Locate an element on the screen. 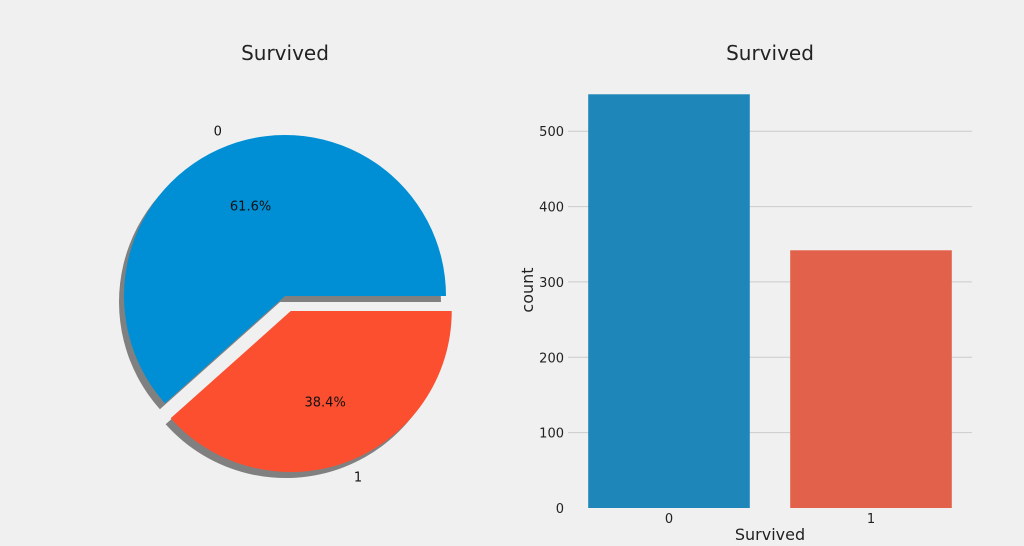  x-axis-label: Survived is located at coordinates (770, 534).